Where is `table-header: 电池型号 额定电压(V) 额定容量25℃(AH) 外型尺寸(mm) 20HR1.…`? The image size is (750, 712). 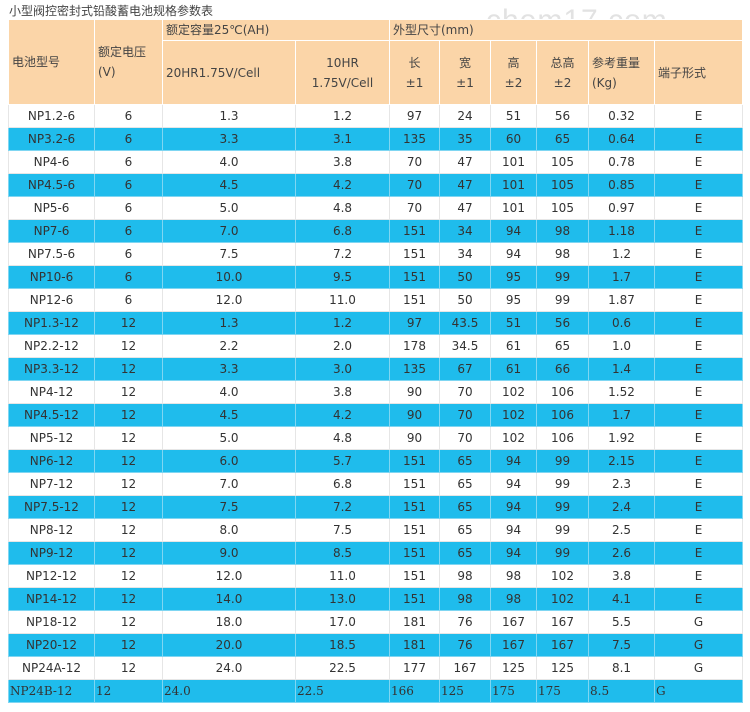
table-header: 电池型号 额定电压(V) 额定容量25℃(AH) 外型尺寸(mm) 20HR1.… is located at coordinates (375, 62).